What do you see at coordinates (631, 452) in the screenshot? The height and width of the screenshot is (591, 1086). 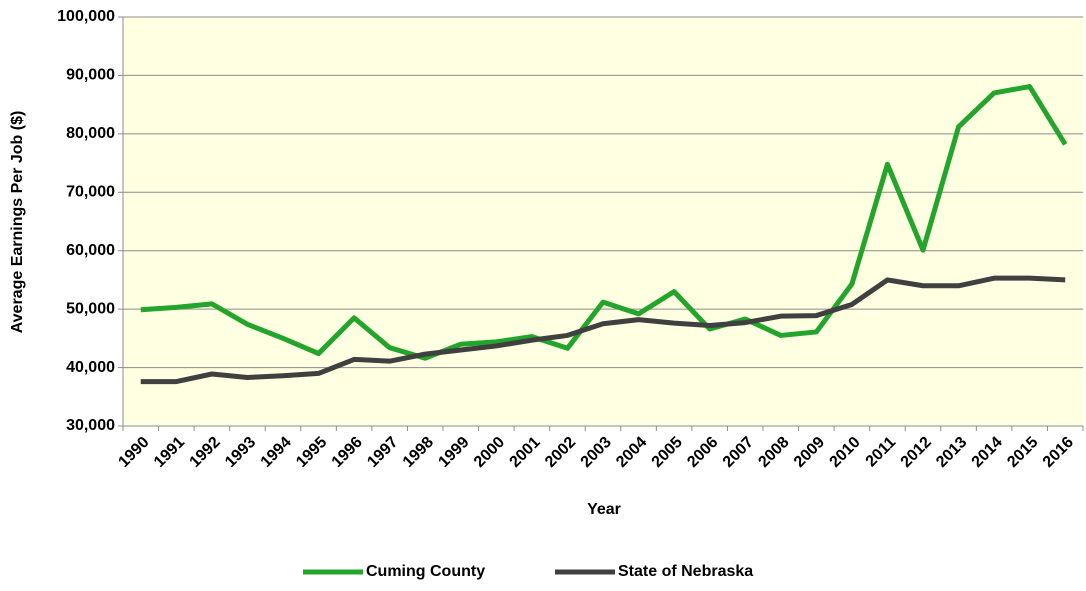 I see `x-tick-label: 2004` at bounding box center [631, 452].